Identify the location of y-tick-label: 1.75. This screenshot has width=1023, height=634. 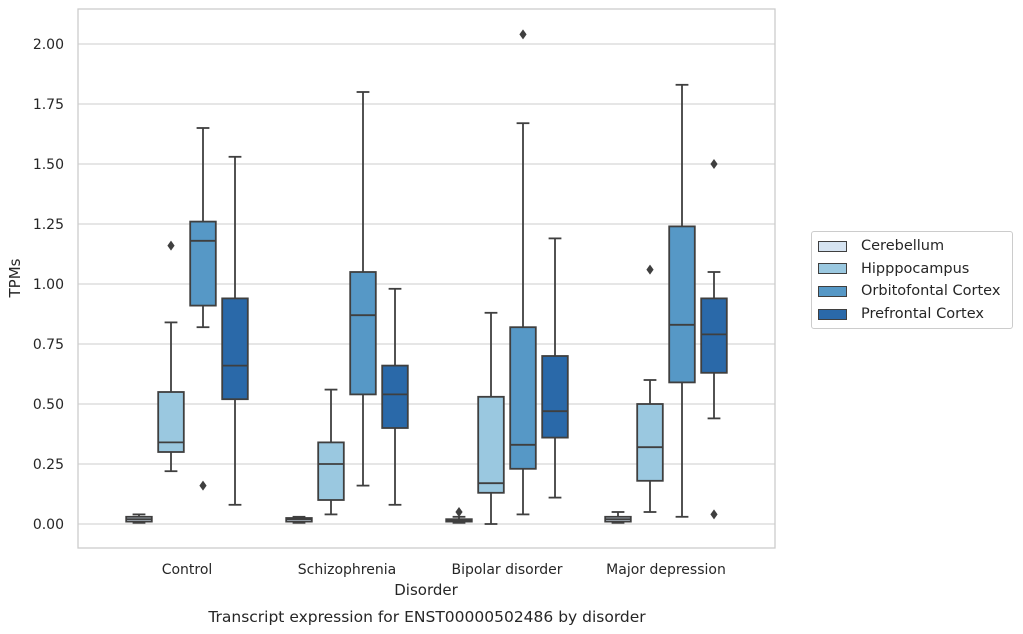
(48, 105).